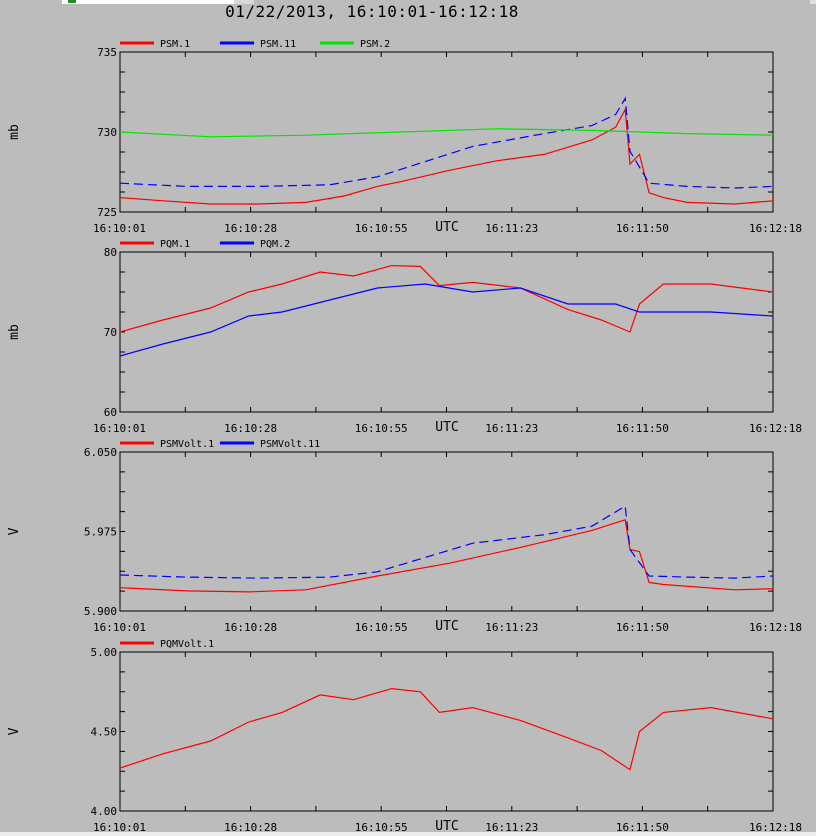 Image resolution: width=816 pixels, height=836 pixels. Describe the element at coordinates (278, 44) in the screenshot. I see `legend-label: PSM.11` at that location.